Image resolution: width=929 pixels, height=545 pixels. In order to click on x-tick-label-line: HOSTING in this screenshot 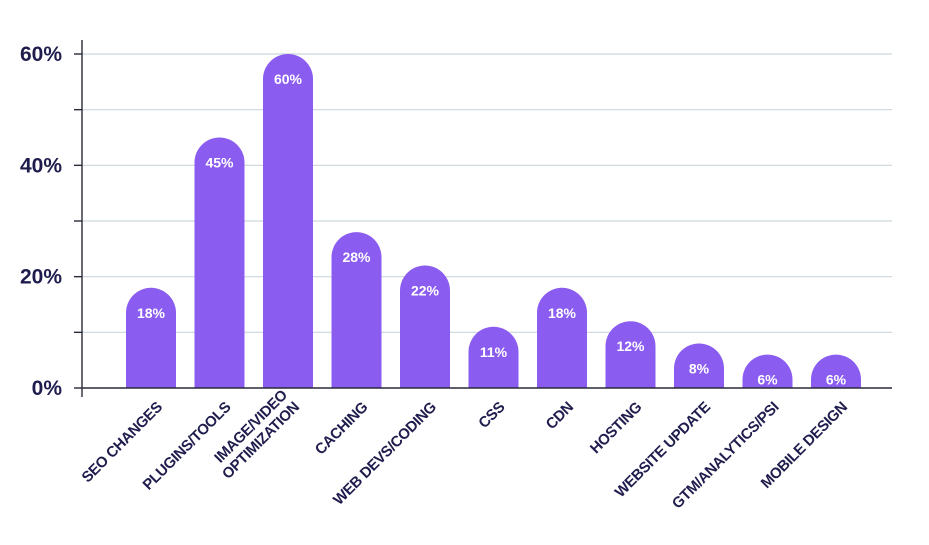, I will do `click(616, 428)`.